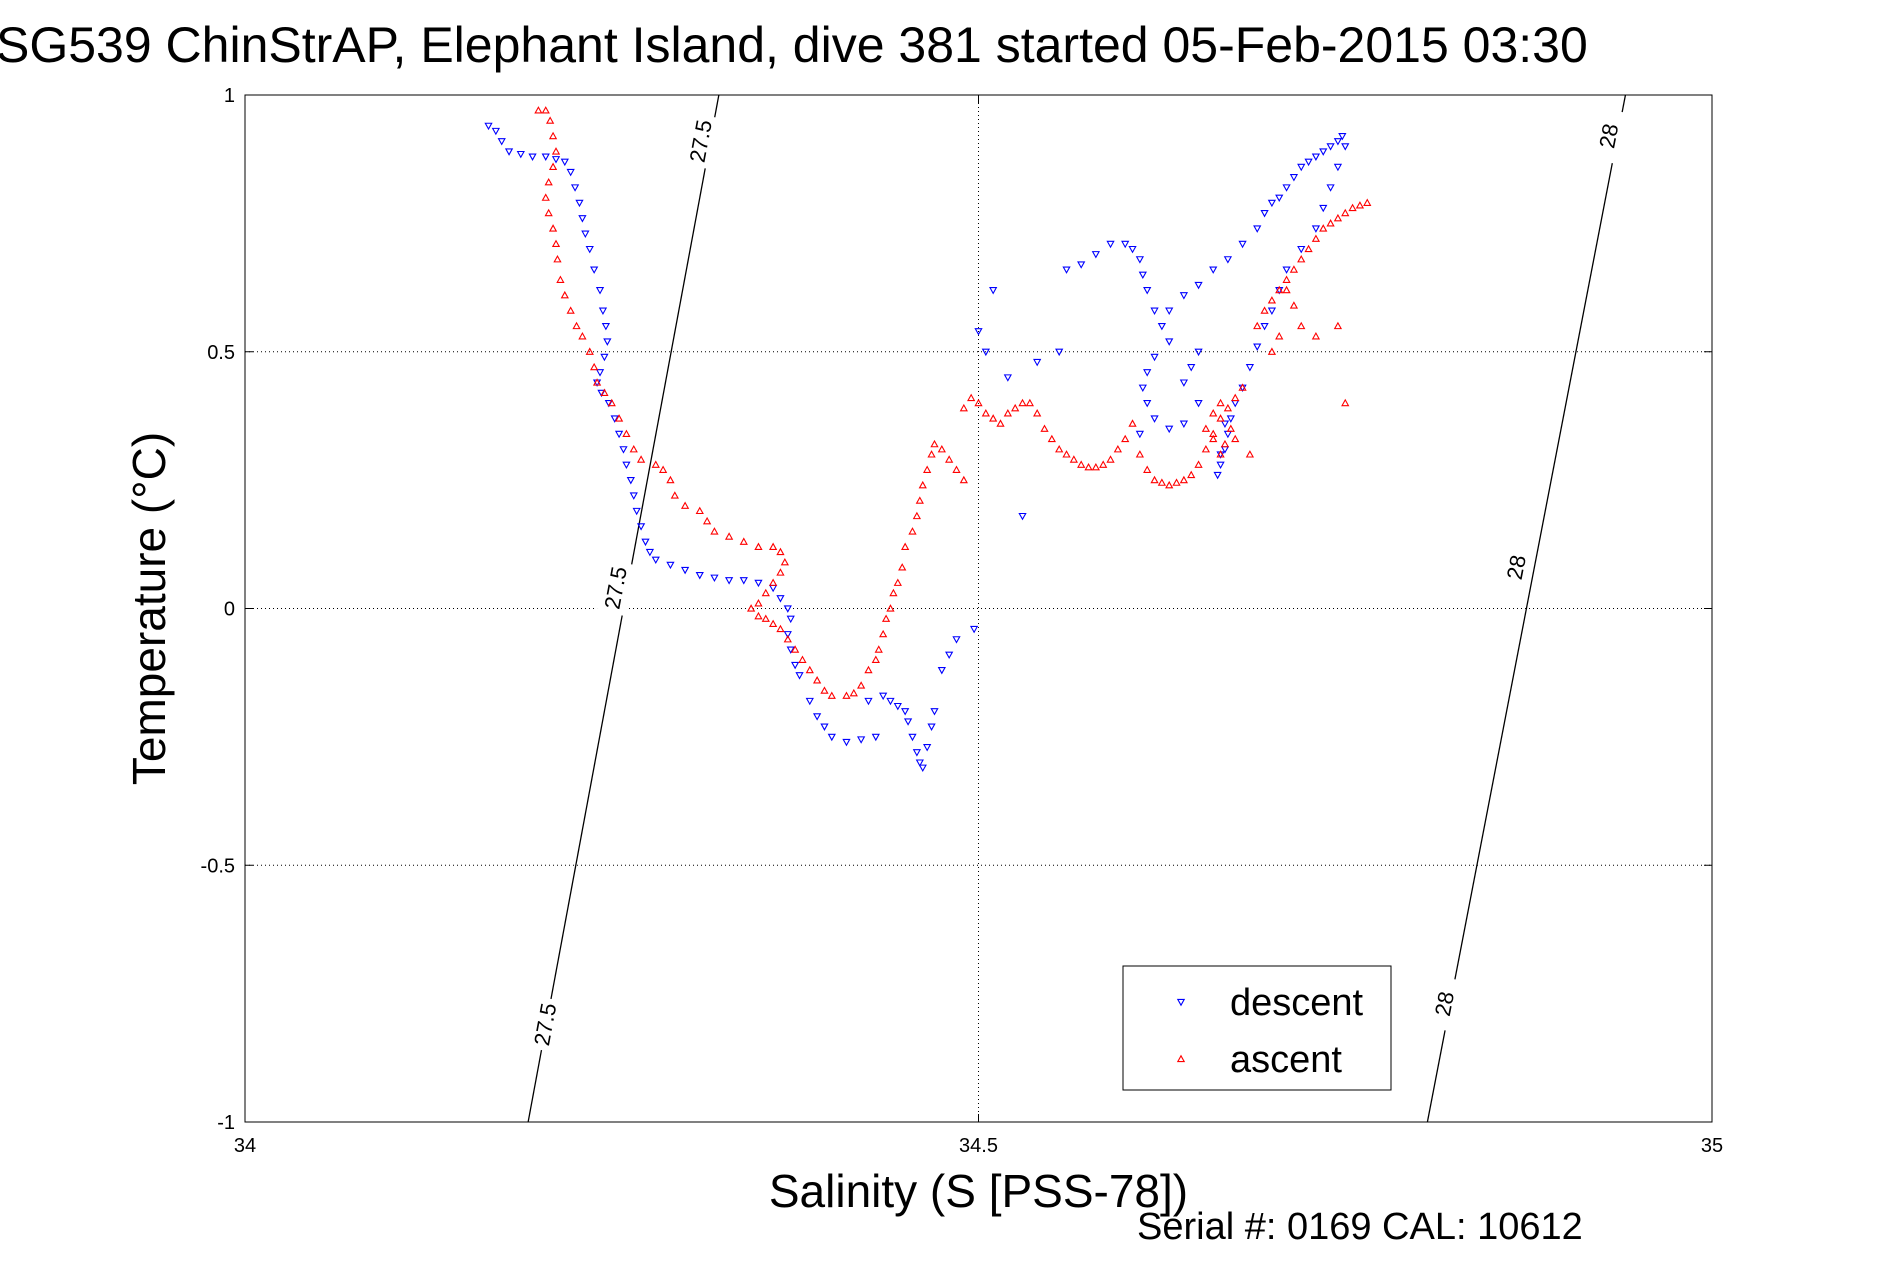 The height and width of the screenshot is (1262, 1891). I want to click on legend-label-descent: descent, so click(1297, 1003).